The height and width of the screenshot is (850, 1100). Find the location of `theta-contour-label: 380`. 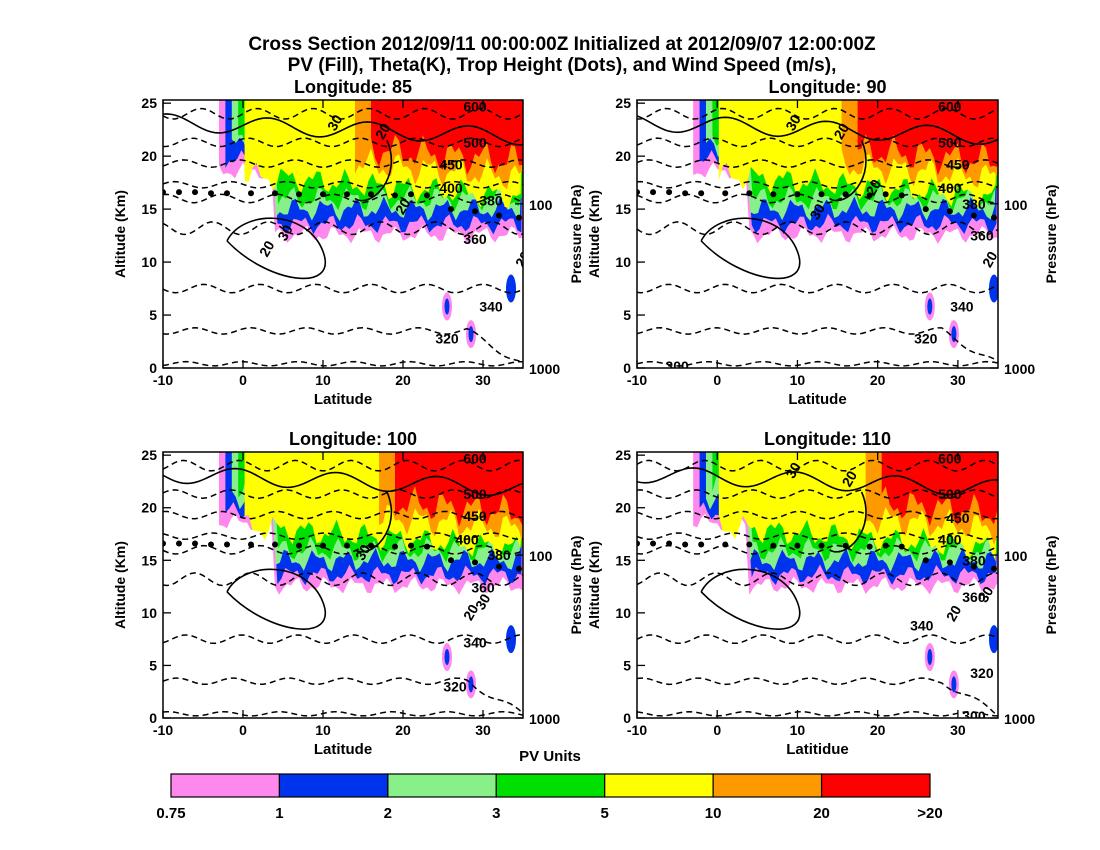

theta-contour-label: 380 is located at coordinates (491, 201).